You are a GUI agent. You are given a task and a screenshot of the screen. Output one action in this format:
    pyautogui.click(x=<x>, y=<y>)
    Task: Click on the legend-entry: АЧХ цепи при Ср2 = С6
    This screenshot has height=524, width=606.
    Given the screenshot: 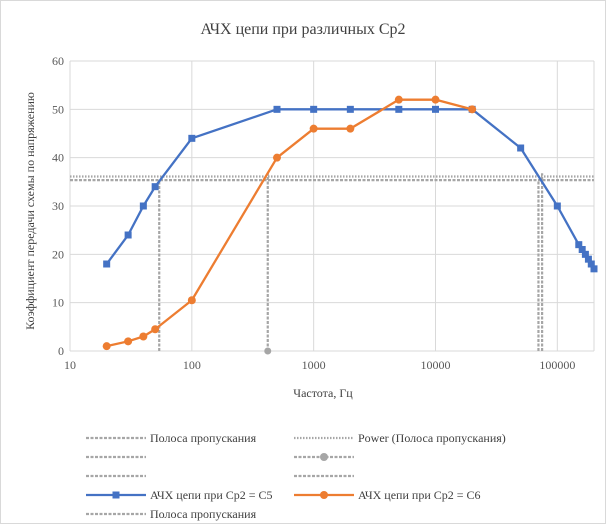 What is the action you would take?
    pyautogui.click(x=387, y=495)
    